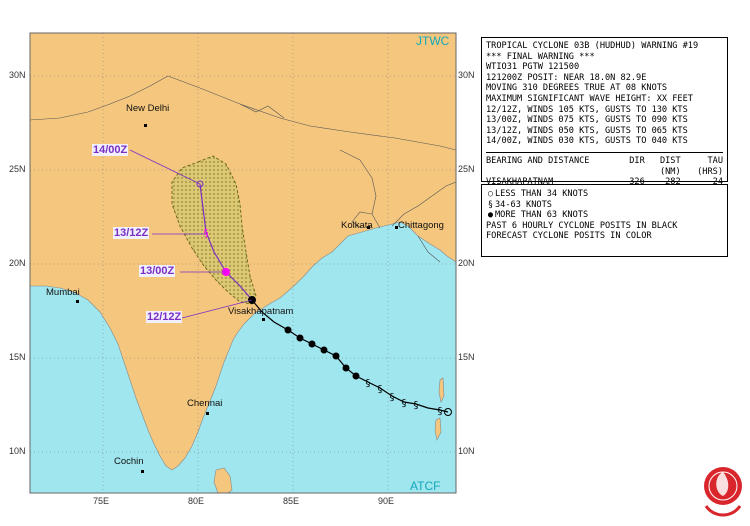 This screenshot has width=750, height=526. What do you see at coordinates (587, 141) in the screenshot?
I see `wind-line-14-00z: 14/00Z, WINDS 030 KTS, GUSTS TO 040 KTS` at bounding box center [587, 141].